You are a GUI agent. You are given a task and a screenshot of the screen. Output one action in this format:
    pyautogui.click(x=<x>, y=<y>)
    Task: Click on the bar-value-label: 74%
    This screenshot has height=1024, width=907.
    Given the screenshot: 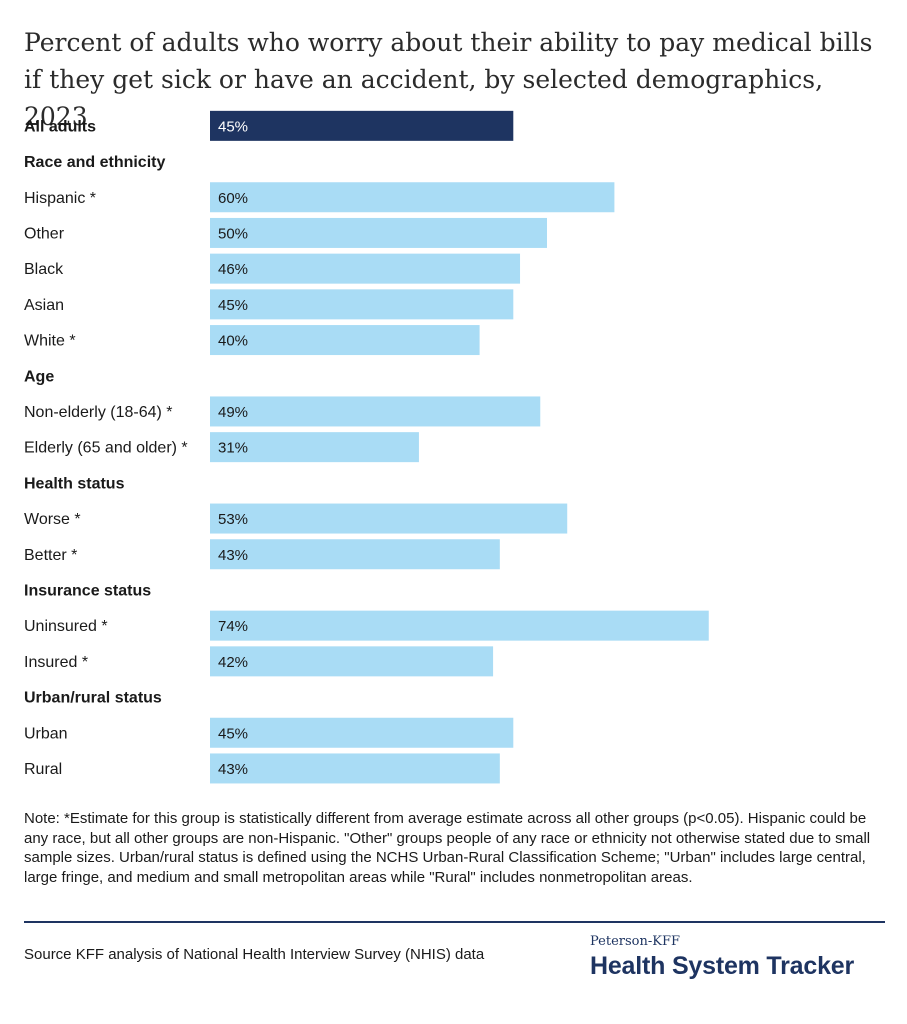 What is the action you would take?
    pyautogui.click(x=233, y=626)
    